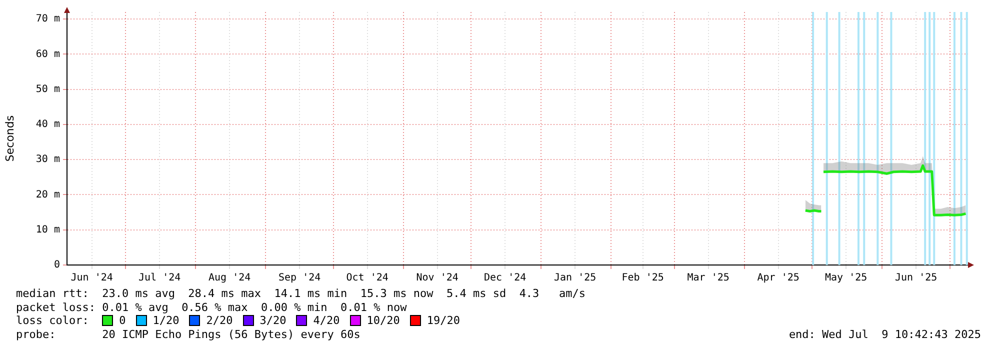 Image resolution: width=997 pixels, height=347 pixels. What do you see at coordinates (383, 321) in the screenshot?
I see `legend-label: 10/20` at bounding box center [383, 321].